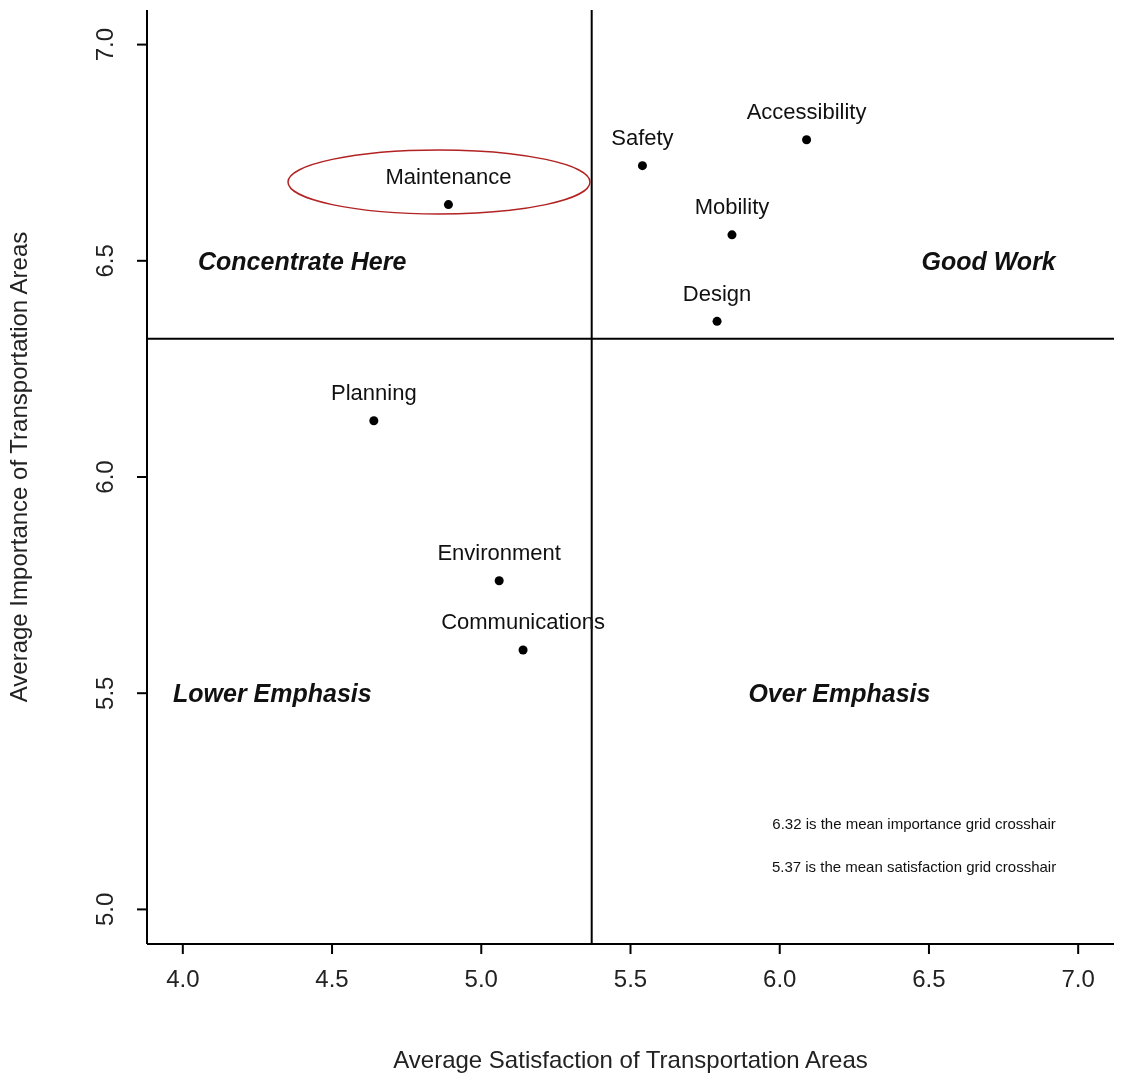 This screenshot has height=1087, width=1124. What do you see at coordinates (780, 979) in the screenshot?
I see `x-tick-label: 6.0` at bounding box center [780, 979].